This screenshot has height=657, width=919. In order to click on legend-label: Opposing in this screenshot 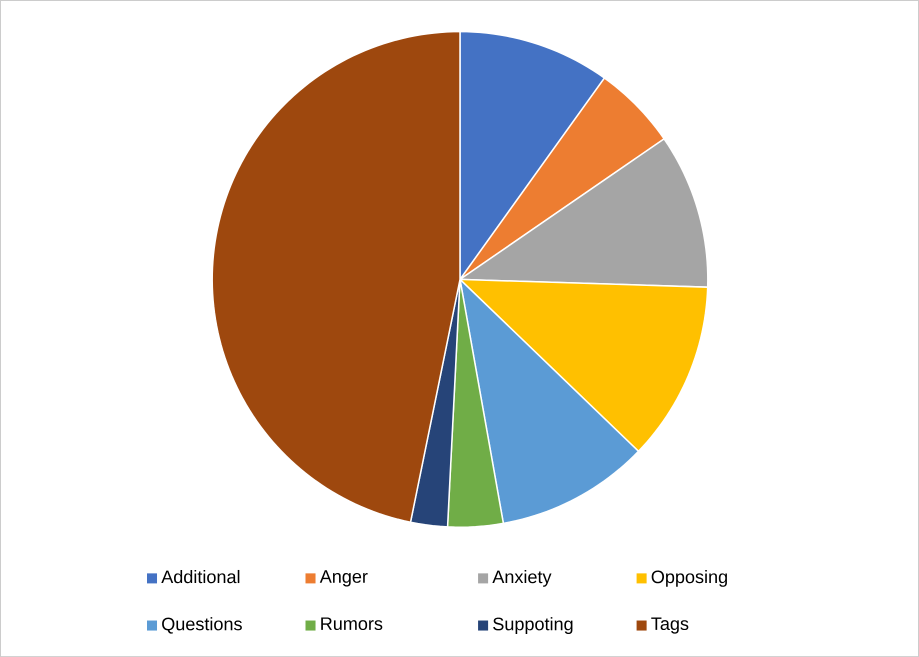, I will do `click(689, 578)`.